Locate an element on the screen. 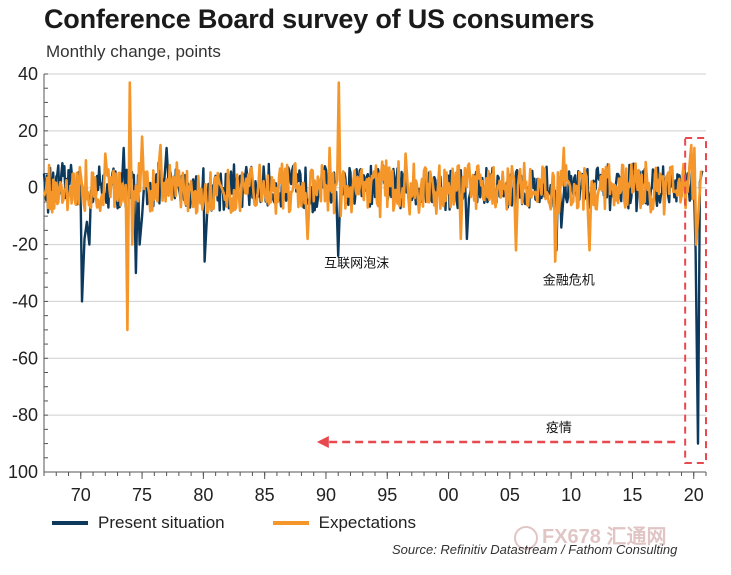 The height and width of the screenshot is (575, 731). watermark: FX678 汇通网 is located at coordinates (590, 535).